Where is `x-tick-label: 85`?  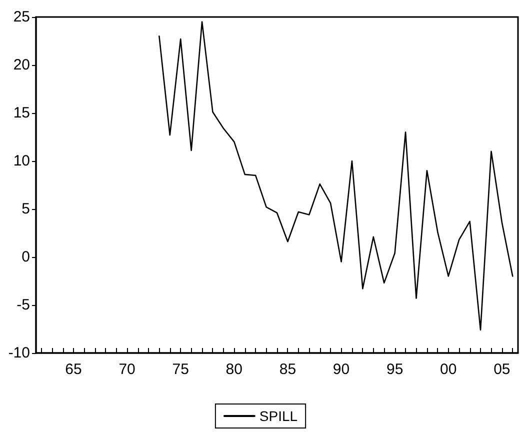
x-tick-label: 85 is located at coordinates (287, 369).